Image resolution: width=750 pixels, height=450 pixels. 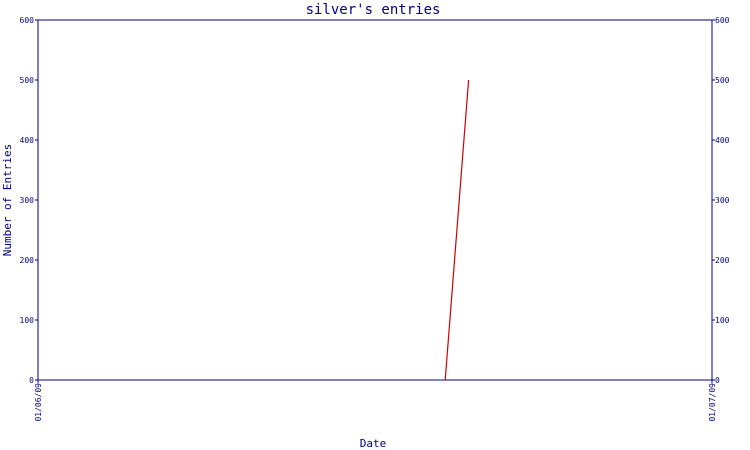 I want to click on series-layer, so click(x=457, y=230).